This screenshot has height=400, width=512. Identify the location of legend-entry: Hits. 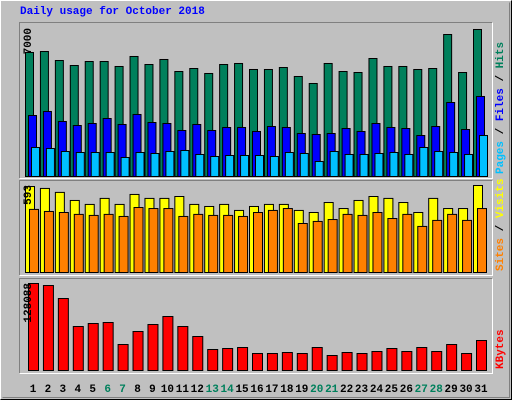
(501, 55).